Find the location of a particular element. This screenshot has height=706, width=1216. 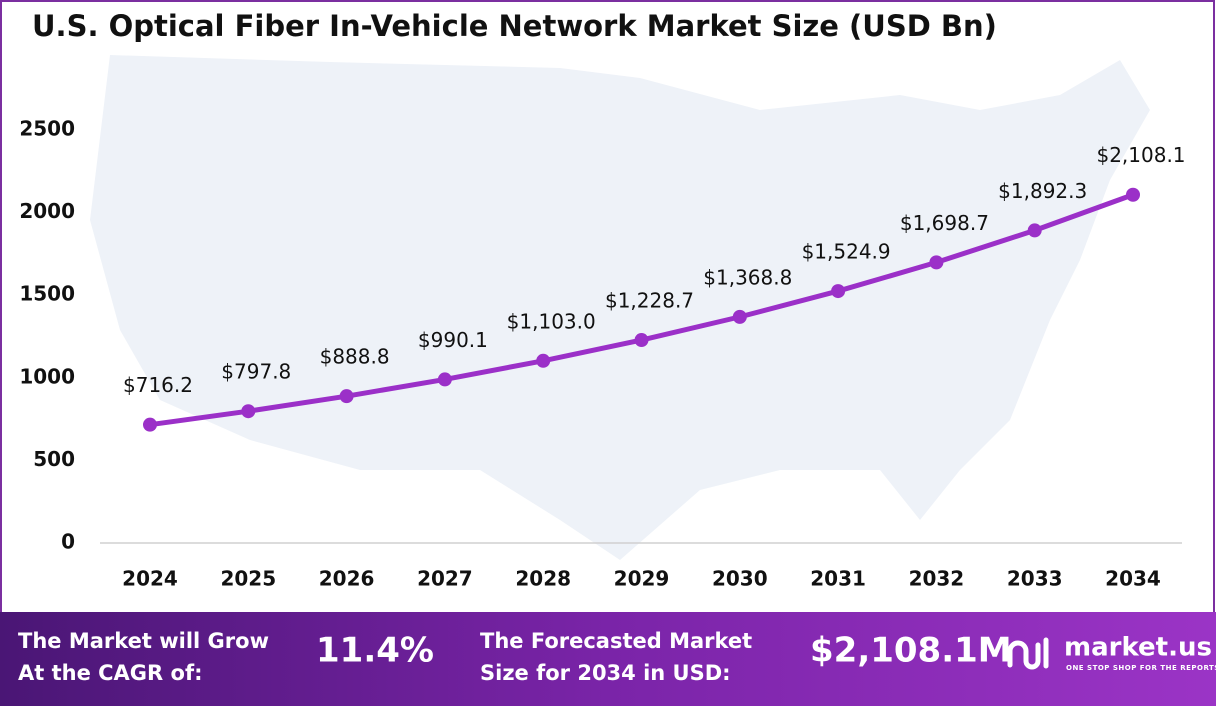

data-label: $990.1 is located at coordinates (453, 340).